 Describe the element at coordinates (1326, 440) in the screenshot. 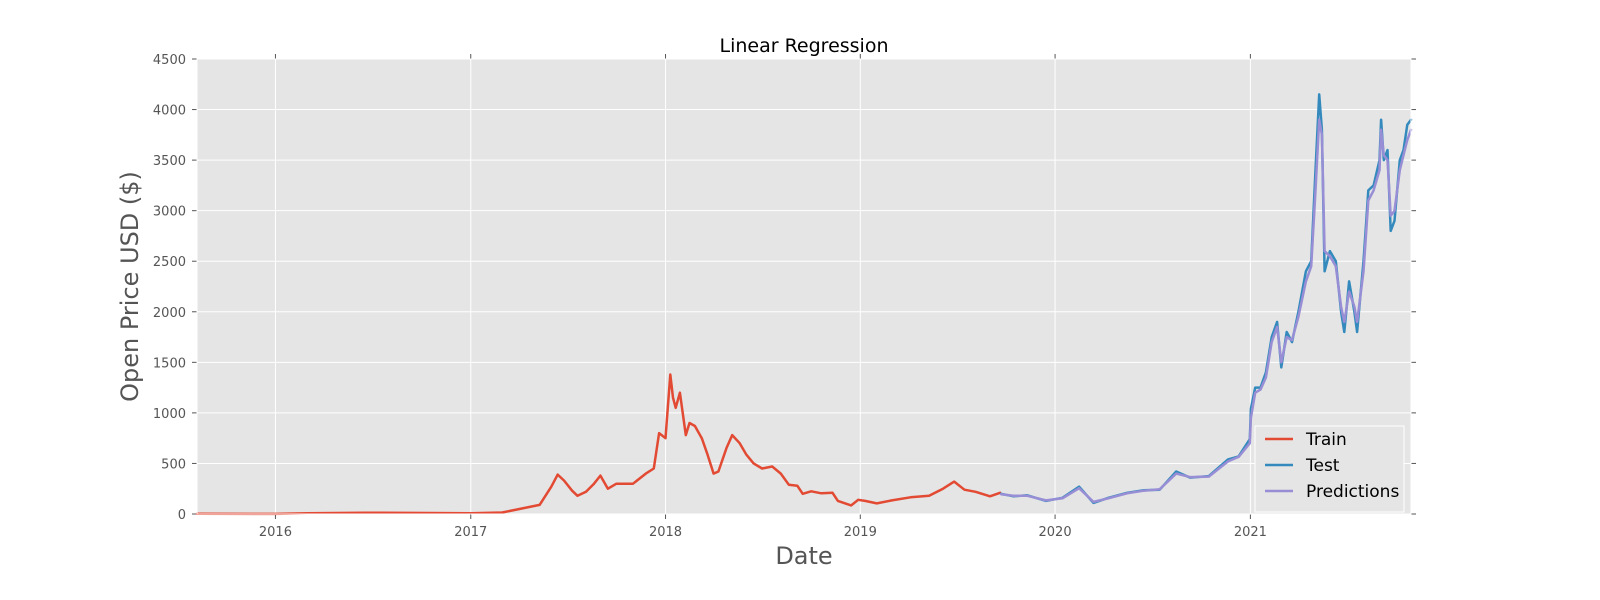

I see `legend-label: Train` at that location.